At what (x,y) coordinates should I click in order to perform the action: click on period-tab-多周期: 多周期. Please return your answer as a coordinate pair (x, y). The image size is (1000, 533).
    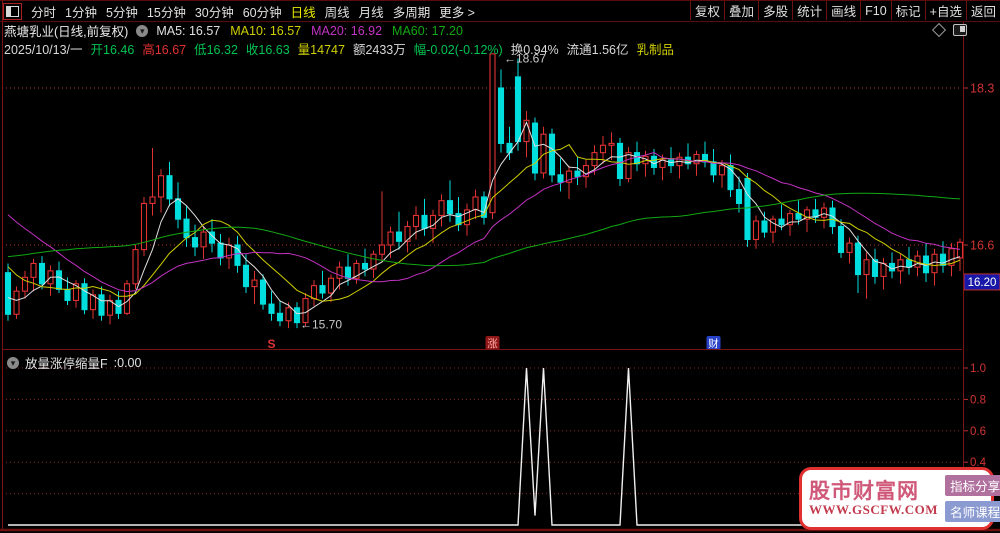
    Looking at the image, I should click on (411, 12).